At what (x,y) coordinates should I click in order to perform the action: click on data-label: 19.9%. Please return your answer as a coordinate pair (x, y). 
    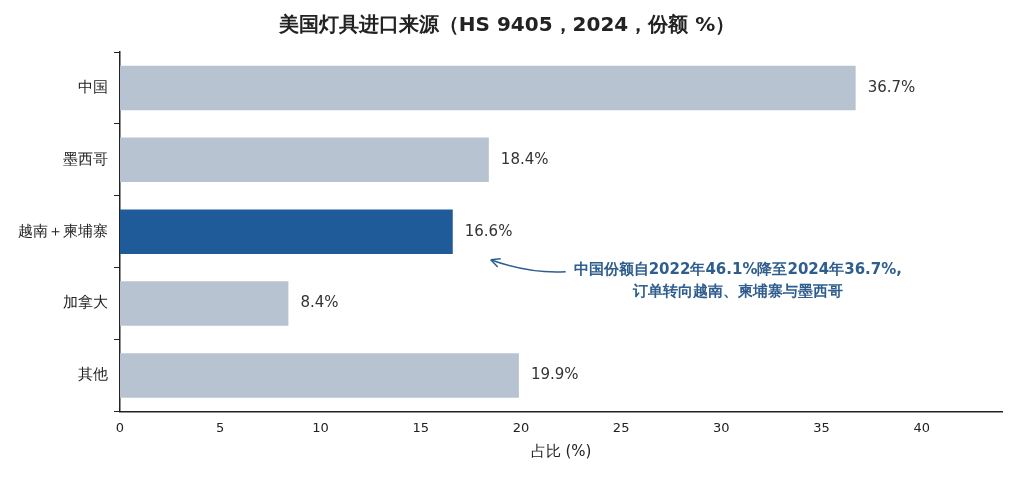
    Looking at the image, I should click on (554, 374).